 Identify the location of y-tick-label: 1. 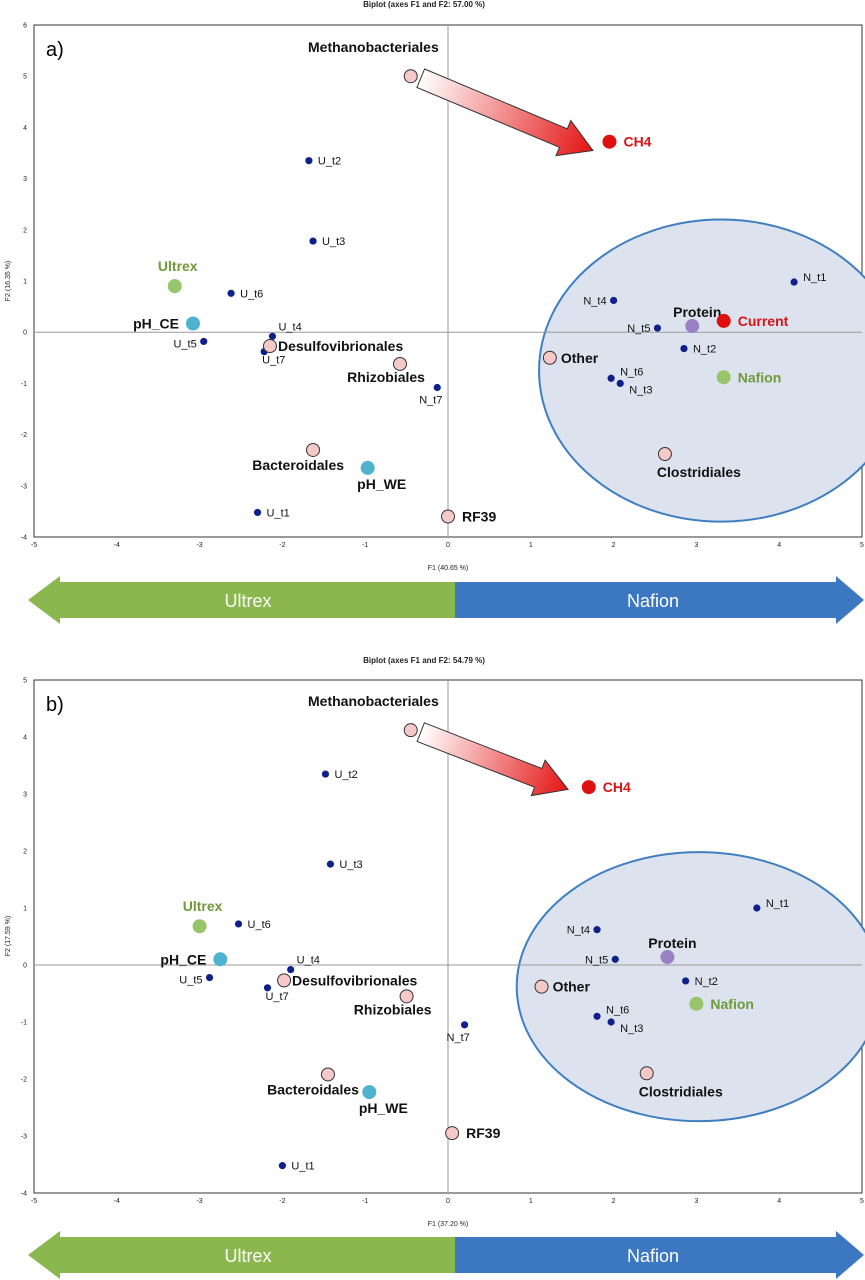
(25, 282).